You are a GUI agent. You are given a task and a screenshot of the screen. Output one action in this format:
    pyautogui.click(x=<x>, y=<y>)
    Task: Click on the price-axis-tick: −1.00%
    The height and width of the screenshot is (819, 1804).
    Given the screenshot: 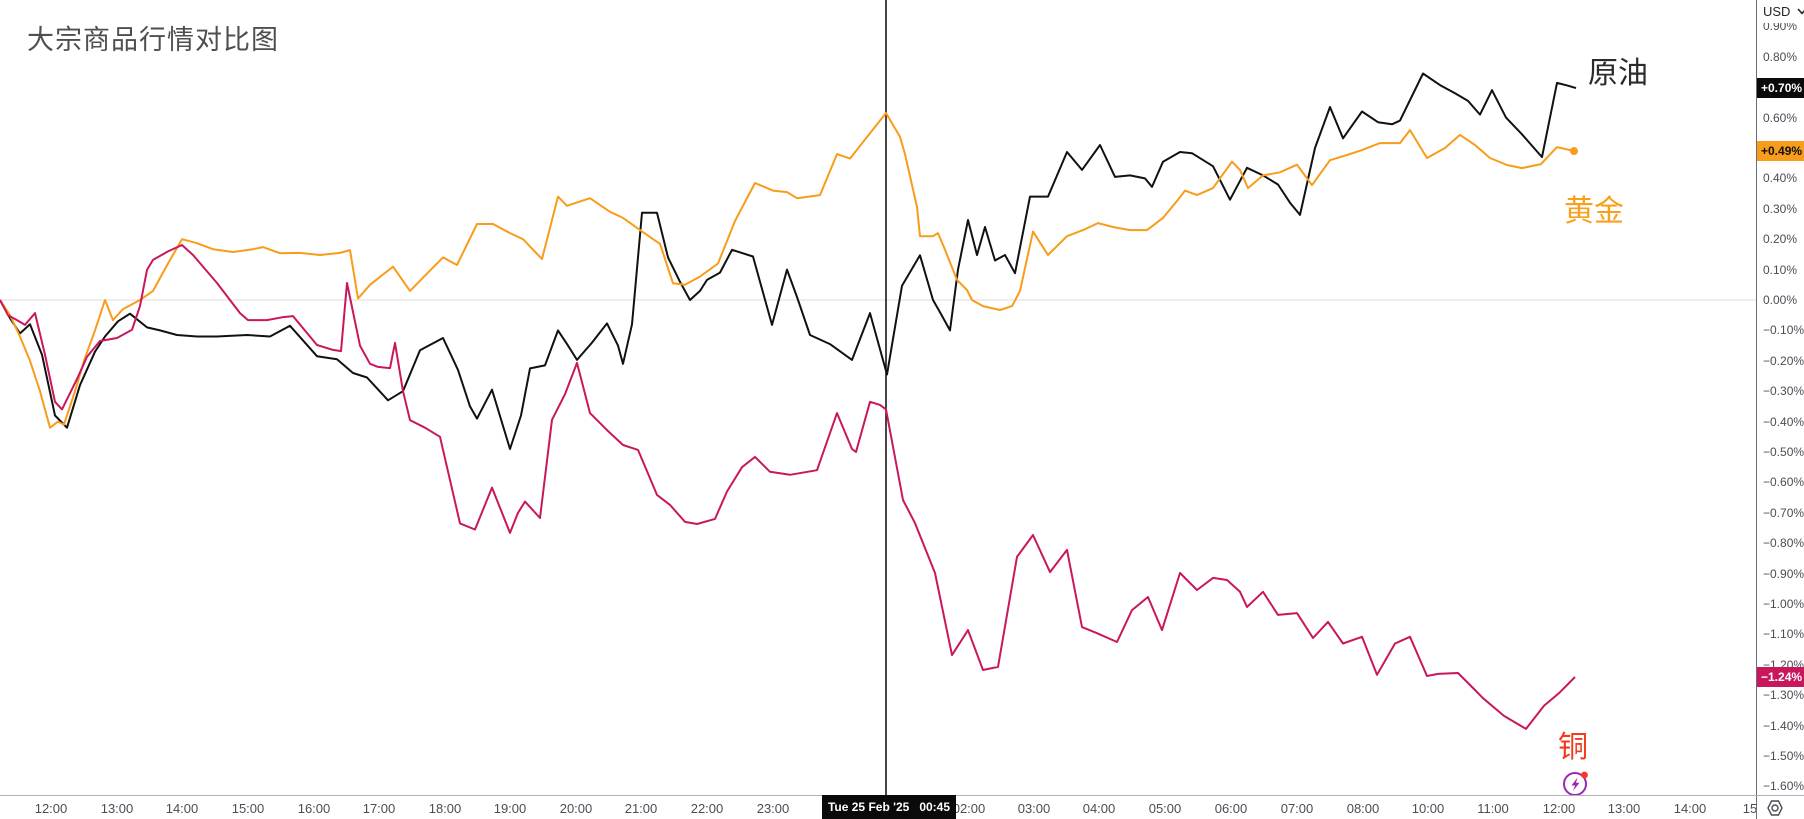 What is the action you would take?
    pyautogui.click(x=1783, y=604)
    